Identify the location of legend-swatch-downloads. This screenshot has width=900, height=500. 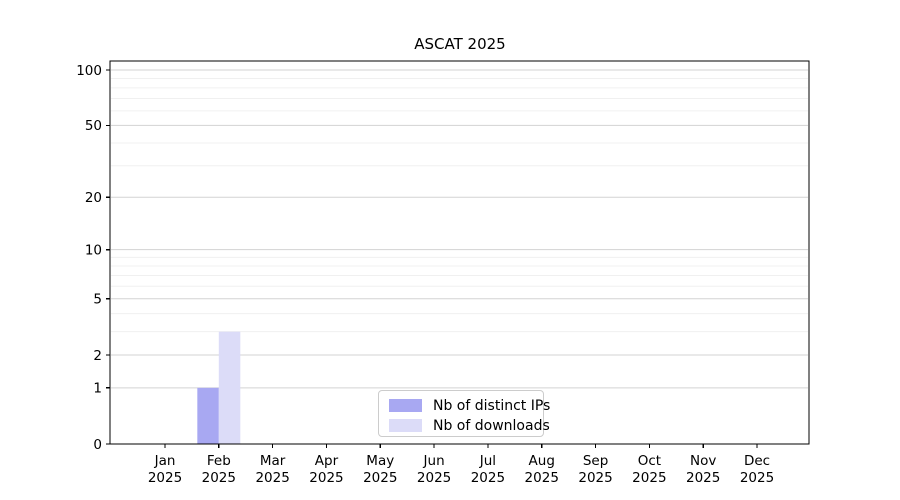
(405, 425).